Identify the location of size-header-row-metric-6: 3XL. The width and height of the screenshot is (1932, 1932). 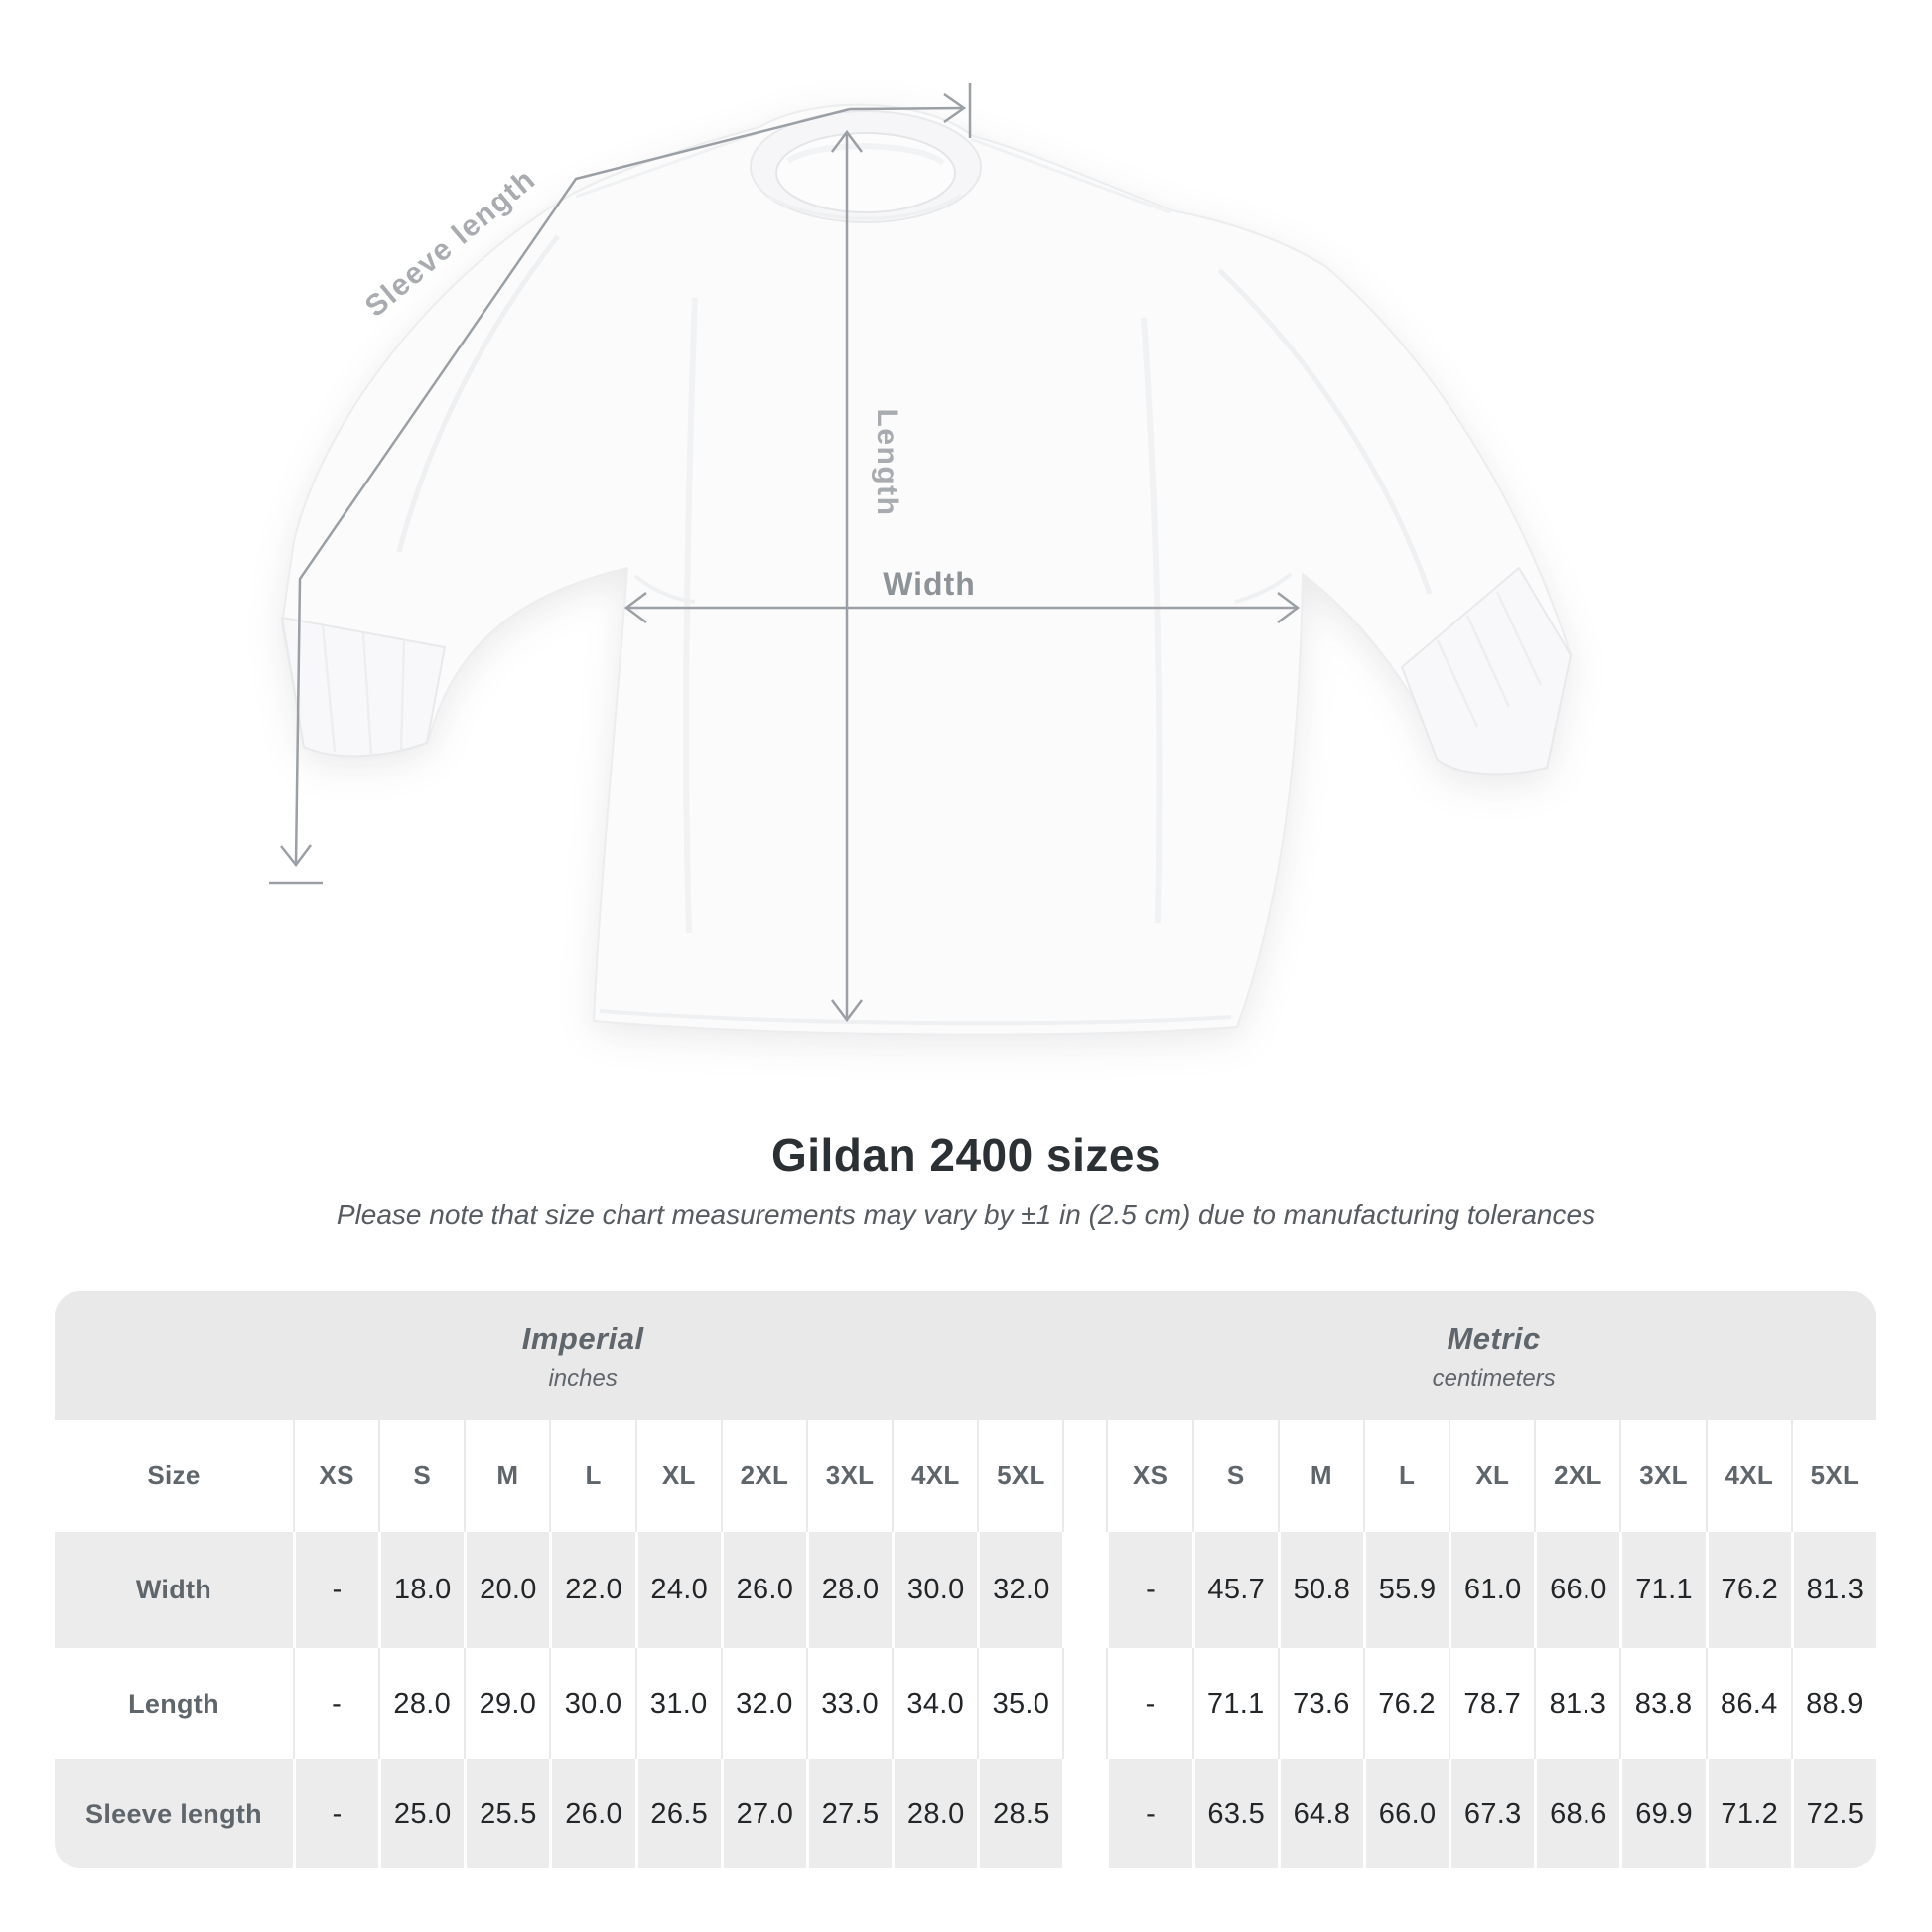
(1662, 1476).